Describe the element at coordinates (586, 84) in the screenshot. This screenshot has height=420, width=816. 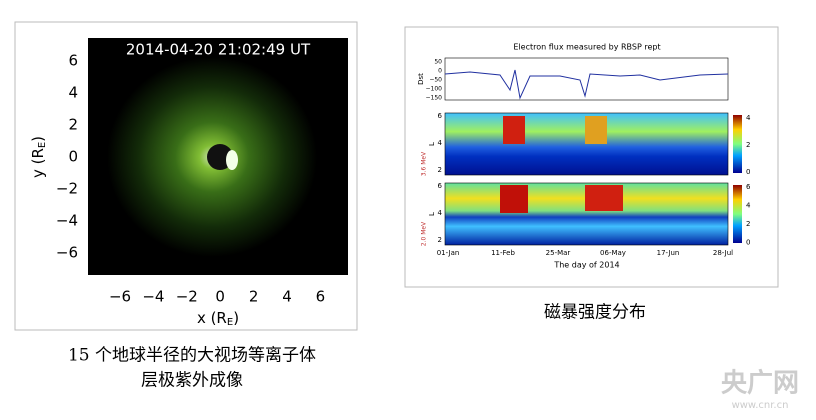
I see `dst-trace` at that location.